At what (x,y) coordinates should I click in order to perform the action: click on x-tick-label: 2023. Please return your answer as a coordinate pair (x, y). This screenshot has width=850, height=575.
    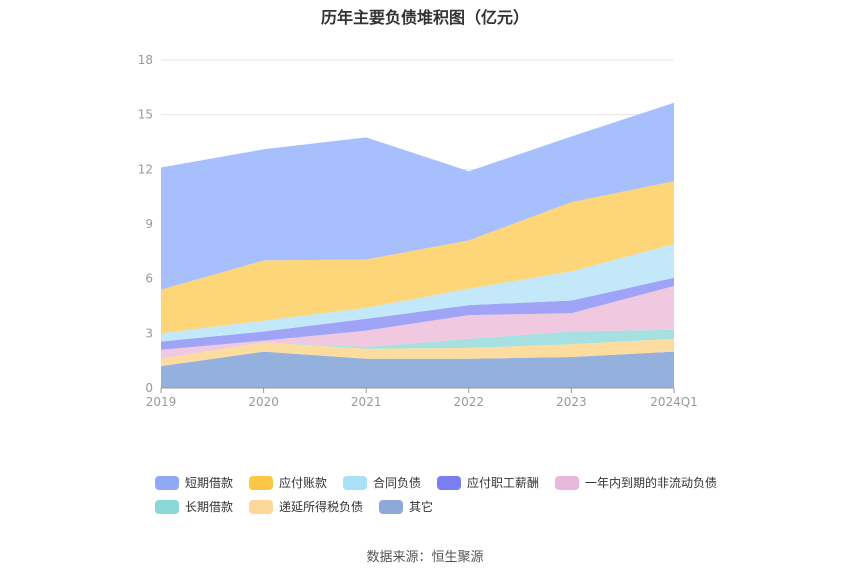
    Looking at the image, I should click on (571, 402).